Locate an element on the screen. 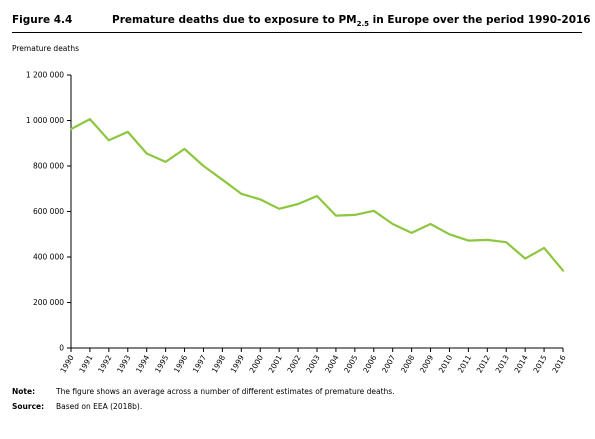 This screenshot has width=595, height=439. x-tick-label: 2009 is located at coordinates (426, 363).